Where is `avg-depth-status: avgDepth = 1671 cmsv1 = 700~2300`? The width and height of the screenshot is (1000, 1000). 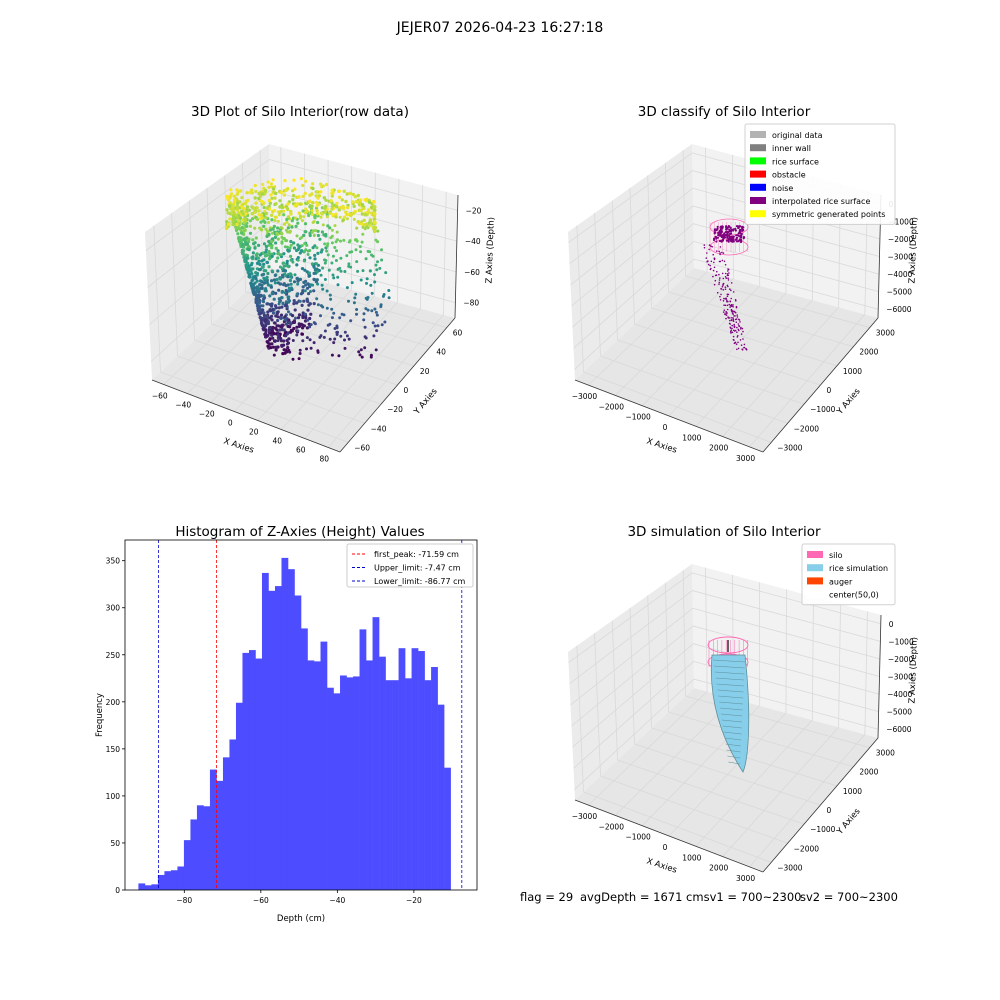 avg-depth-status: avgDepth = 1671 cmsv1 = 700~2300 is located at coordinates (691, 897).